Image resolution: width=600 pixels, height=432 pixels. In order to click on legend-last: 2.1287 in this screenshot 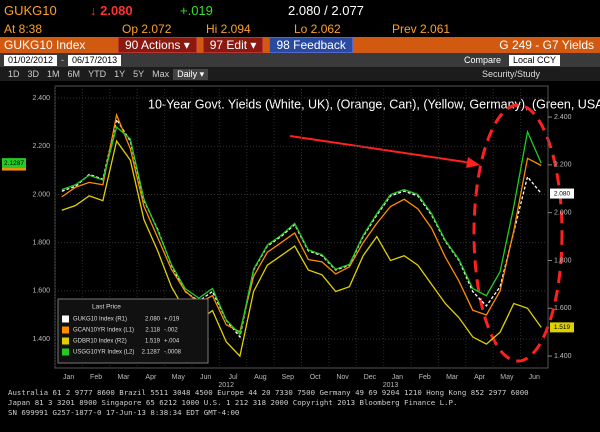, I will do `click(151, 353)`.